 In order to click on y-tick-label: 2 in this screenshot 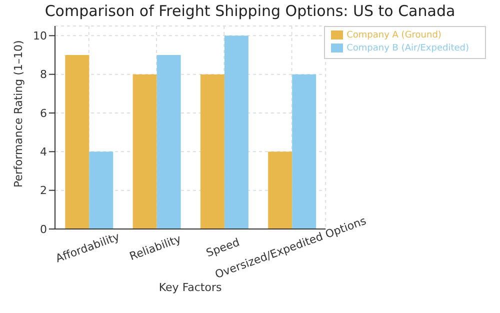, I will do `click(43, 191)`.